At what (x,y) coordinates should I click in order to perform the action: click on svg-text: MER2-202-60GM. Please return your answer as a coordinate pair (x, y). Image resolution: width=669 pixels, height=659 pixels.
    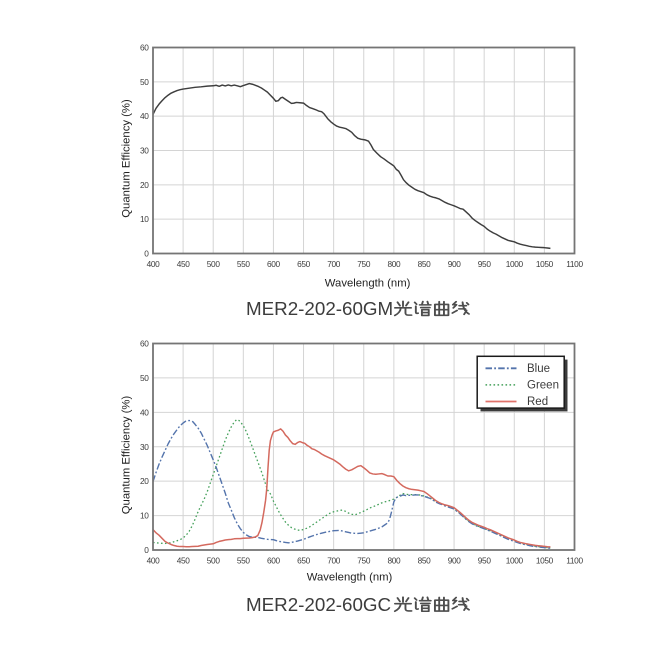
    Looking at the image, I should click on (319, 308).